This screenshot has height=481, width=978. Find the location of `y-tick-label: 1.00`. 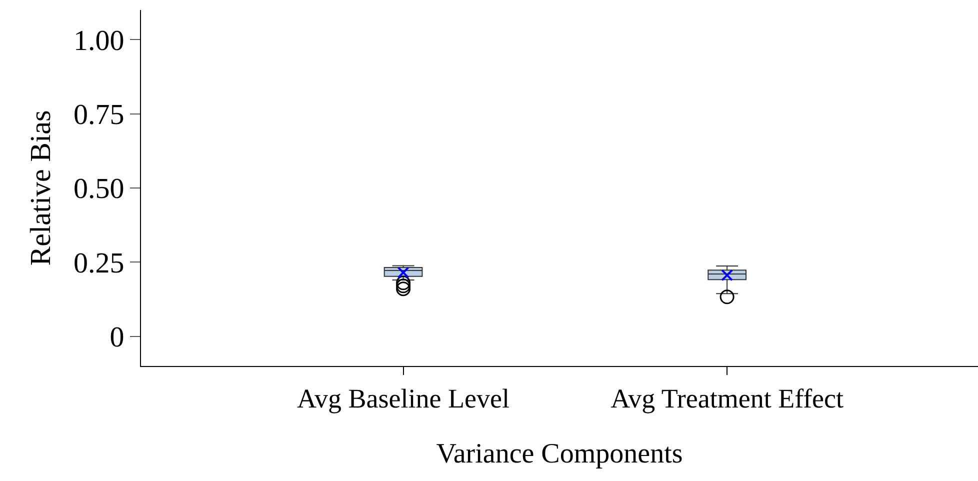

y-tick-label: 1.00 is located at coordinates (98, 40).